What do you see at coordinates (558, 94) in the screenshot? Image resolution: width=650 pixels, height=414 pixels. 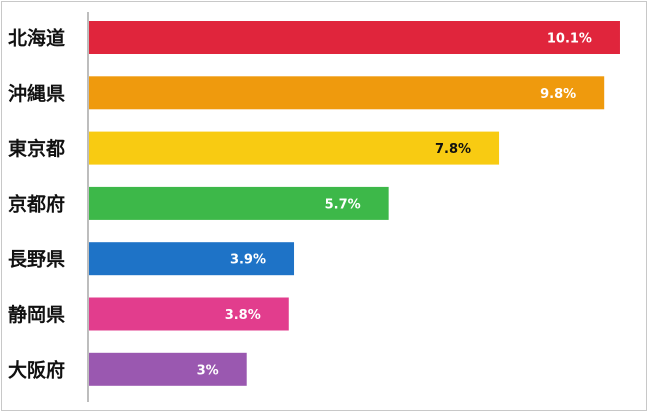 I see `bar-value-label: 9.8%` at bounding box center [558, 94].